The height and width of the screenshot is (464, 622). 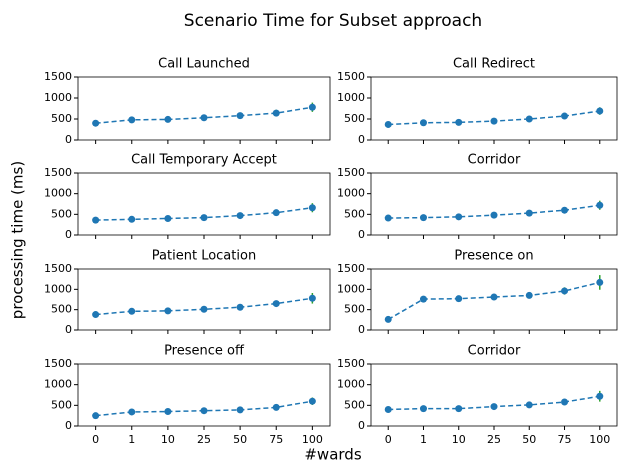 I want to click on subplot-title: Patient Location, so click(x=204, y=256).